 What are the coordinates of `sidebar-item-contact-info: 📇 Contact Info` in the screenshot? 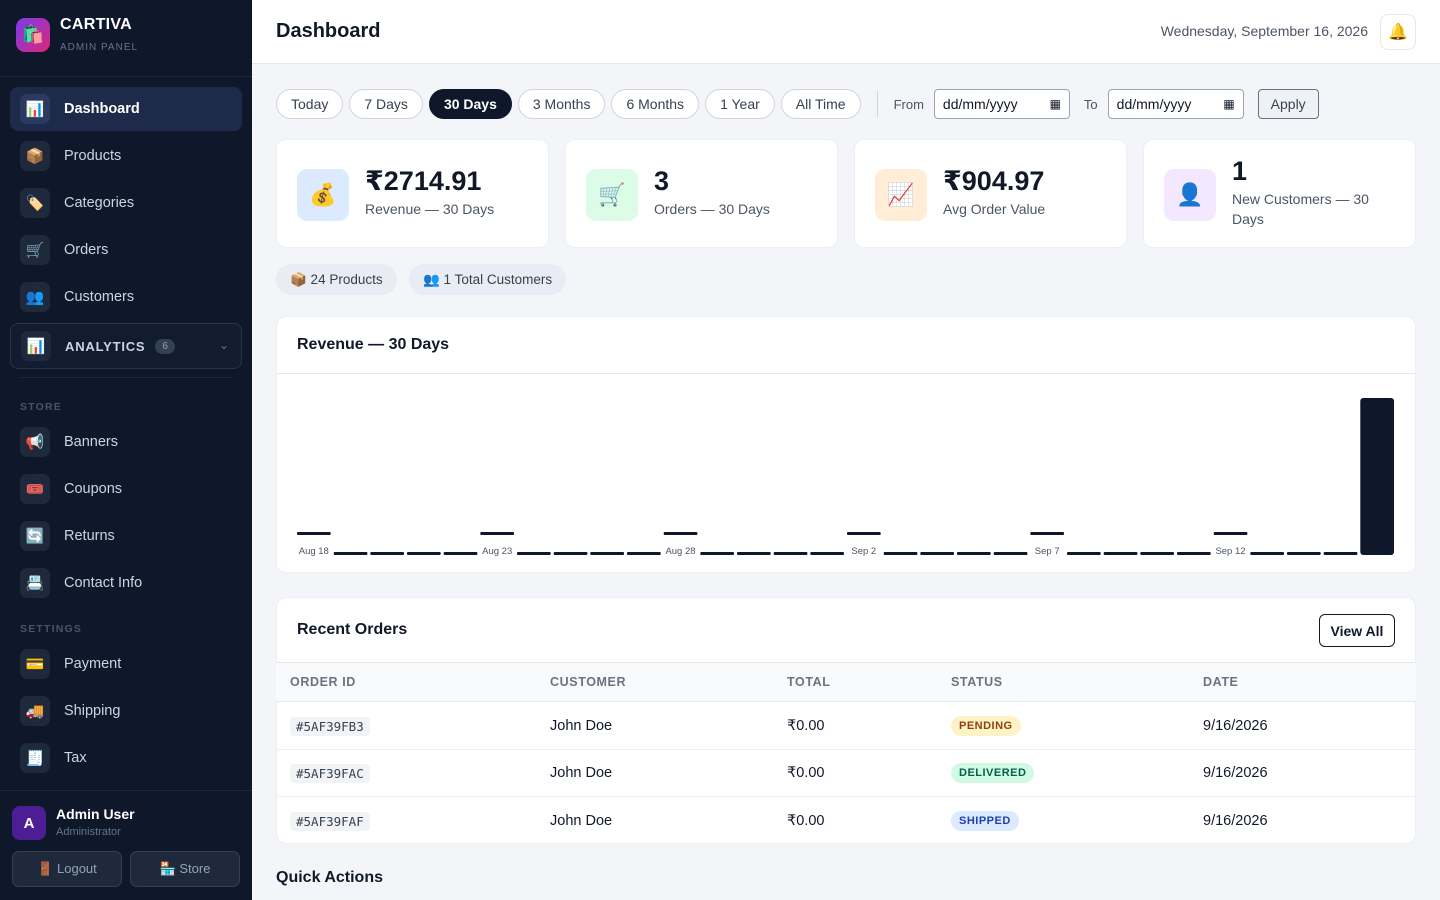 It's located at (126, 583).